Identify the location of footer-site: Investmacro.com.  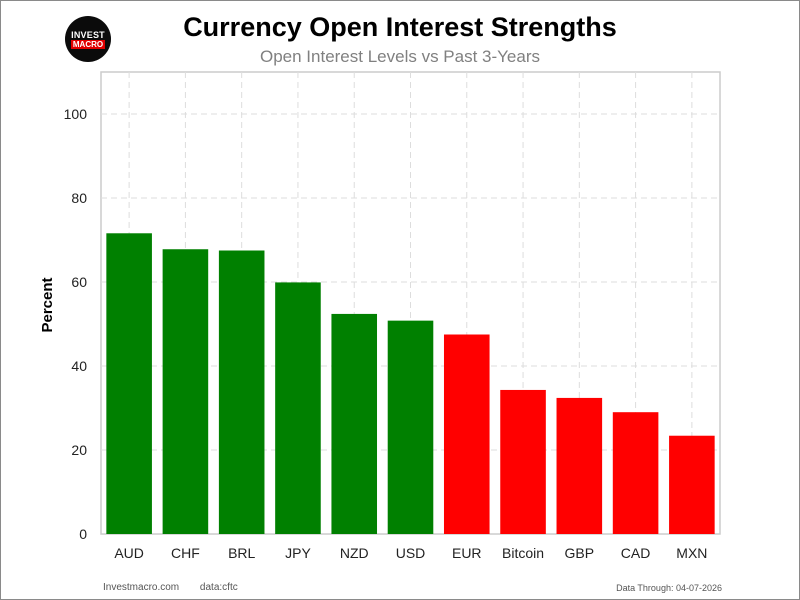
(141, 587).